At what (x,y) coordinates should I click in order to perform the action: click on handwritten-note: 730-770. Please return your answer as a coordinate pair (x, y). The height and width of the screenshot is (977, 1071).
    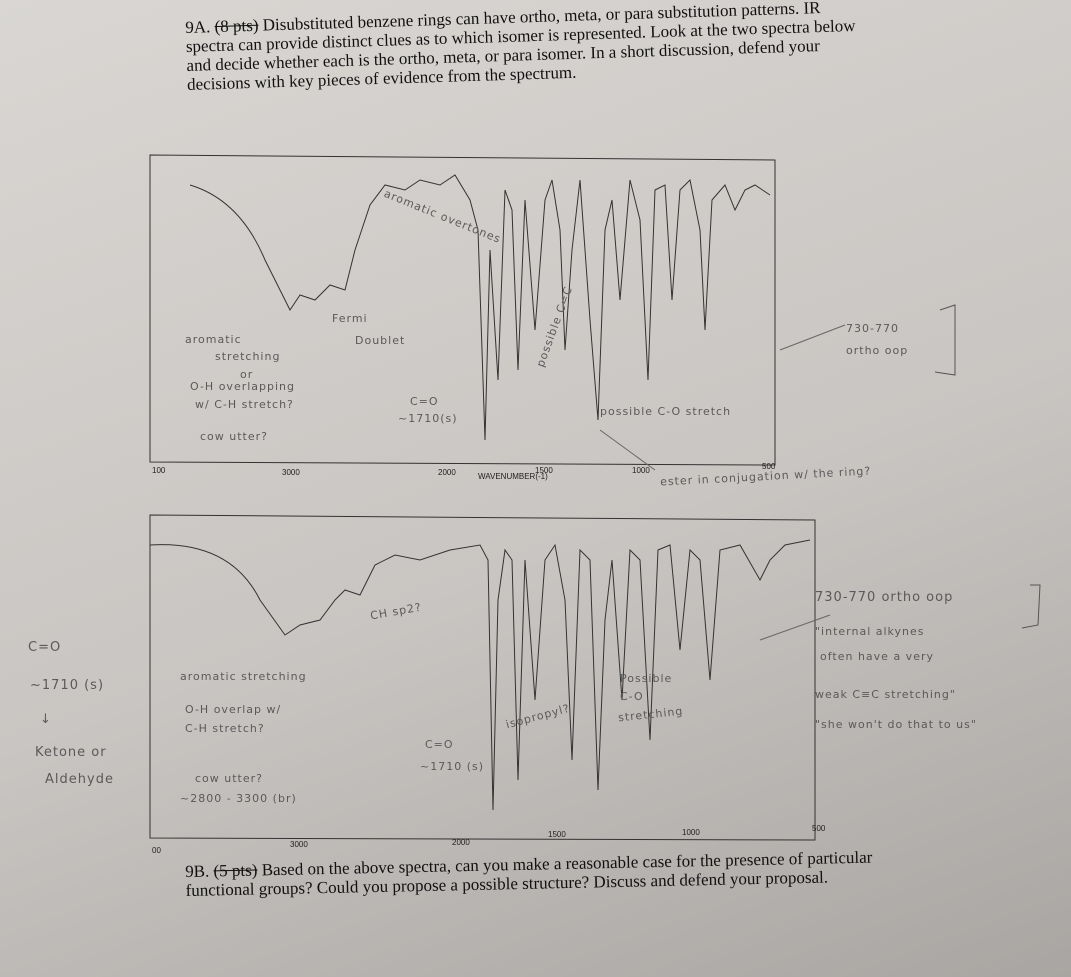
    Looking at the image, I should click on (872, 328).